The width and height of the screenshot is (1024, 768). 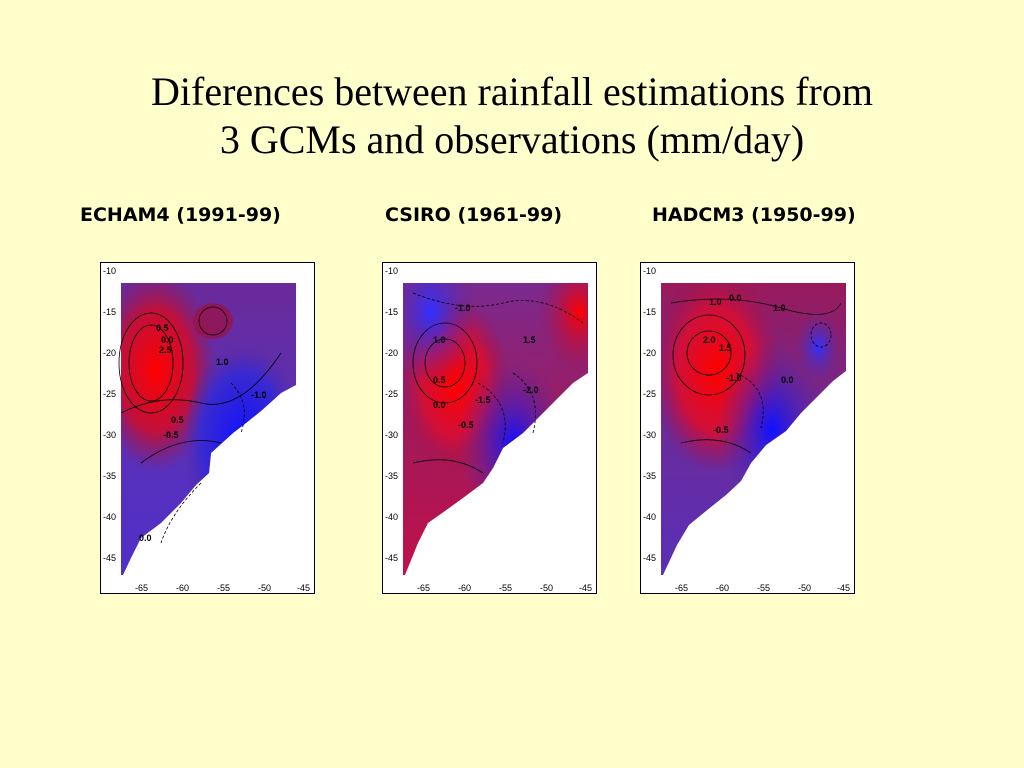 What do you see at coordinates (200, 425) in the screenshot?
I see `contours-echam4` at bounding box center [200, 425].